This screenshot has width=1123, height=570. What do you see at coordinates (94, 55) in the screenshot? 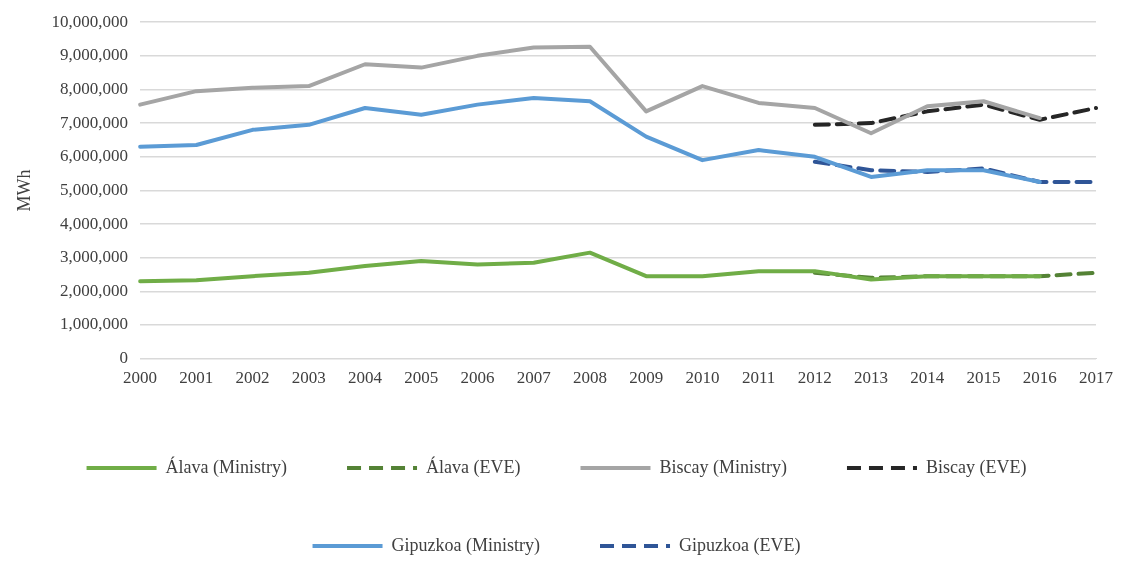
I see `y-tick-label: 9,000,000` at bounding box center [94, 55].